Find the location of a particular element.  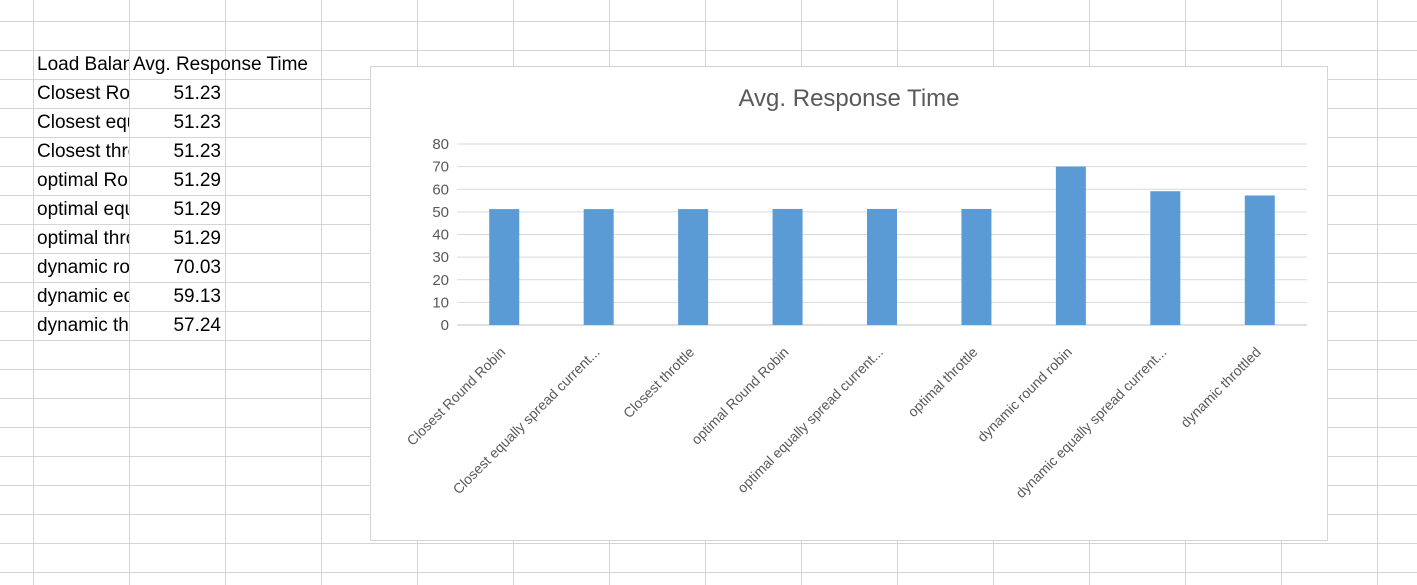

header-load-balancer: Load Balancer is located at coordinates (83, 64).